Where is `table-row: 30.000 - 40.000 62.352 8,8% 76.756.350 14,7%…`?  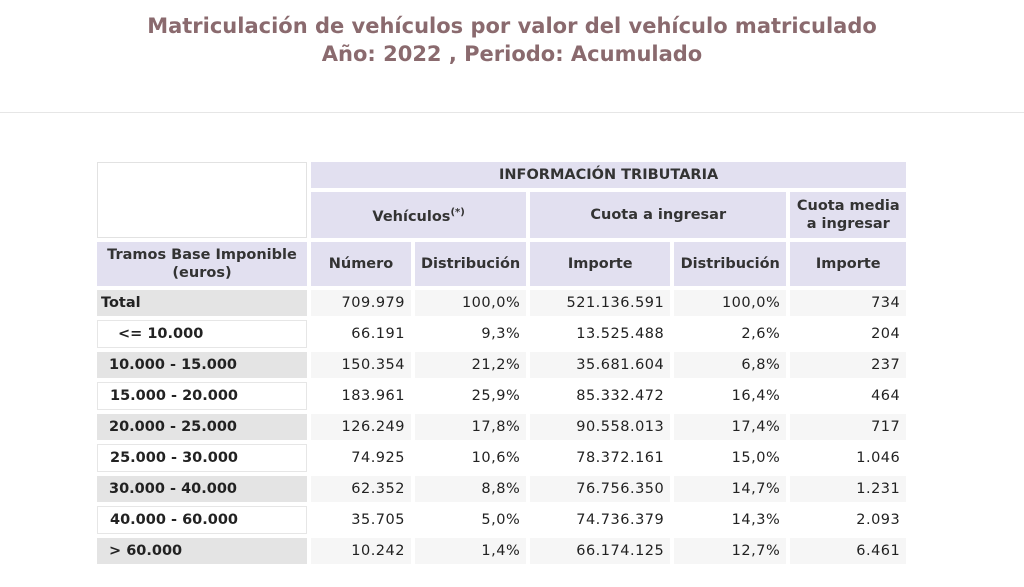 table-row: 30.000 - 40.000 62.352 8,8% 76.756.350 14,7%… is located at coordinates (502, 489).